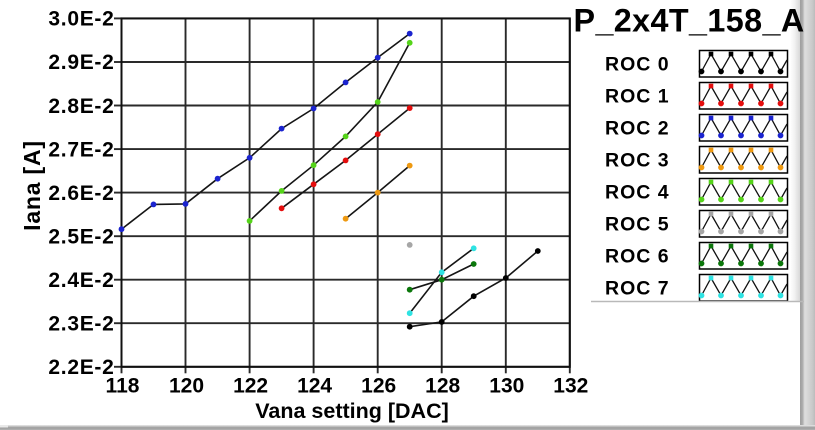 Image resolution: width=815 pixels, height=430 pixels. I want to click on svg-text: 2.4E-2, so click(81, 280).